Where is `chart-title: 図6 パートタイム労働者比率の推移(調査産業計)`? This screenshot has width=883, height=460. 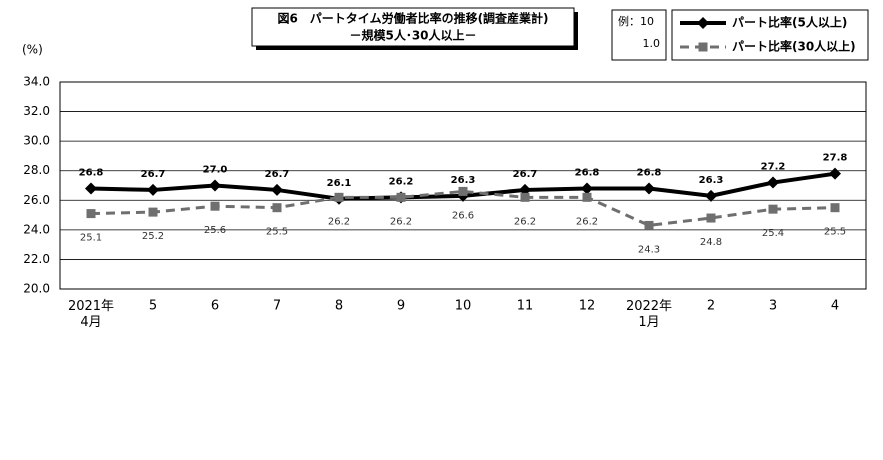
chart-title: 図6 パートタイム労働者比率の推移(調査産業計) is located at coordinates (412, 18).